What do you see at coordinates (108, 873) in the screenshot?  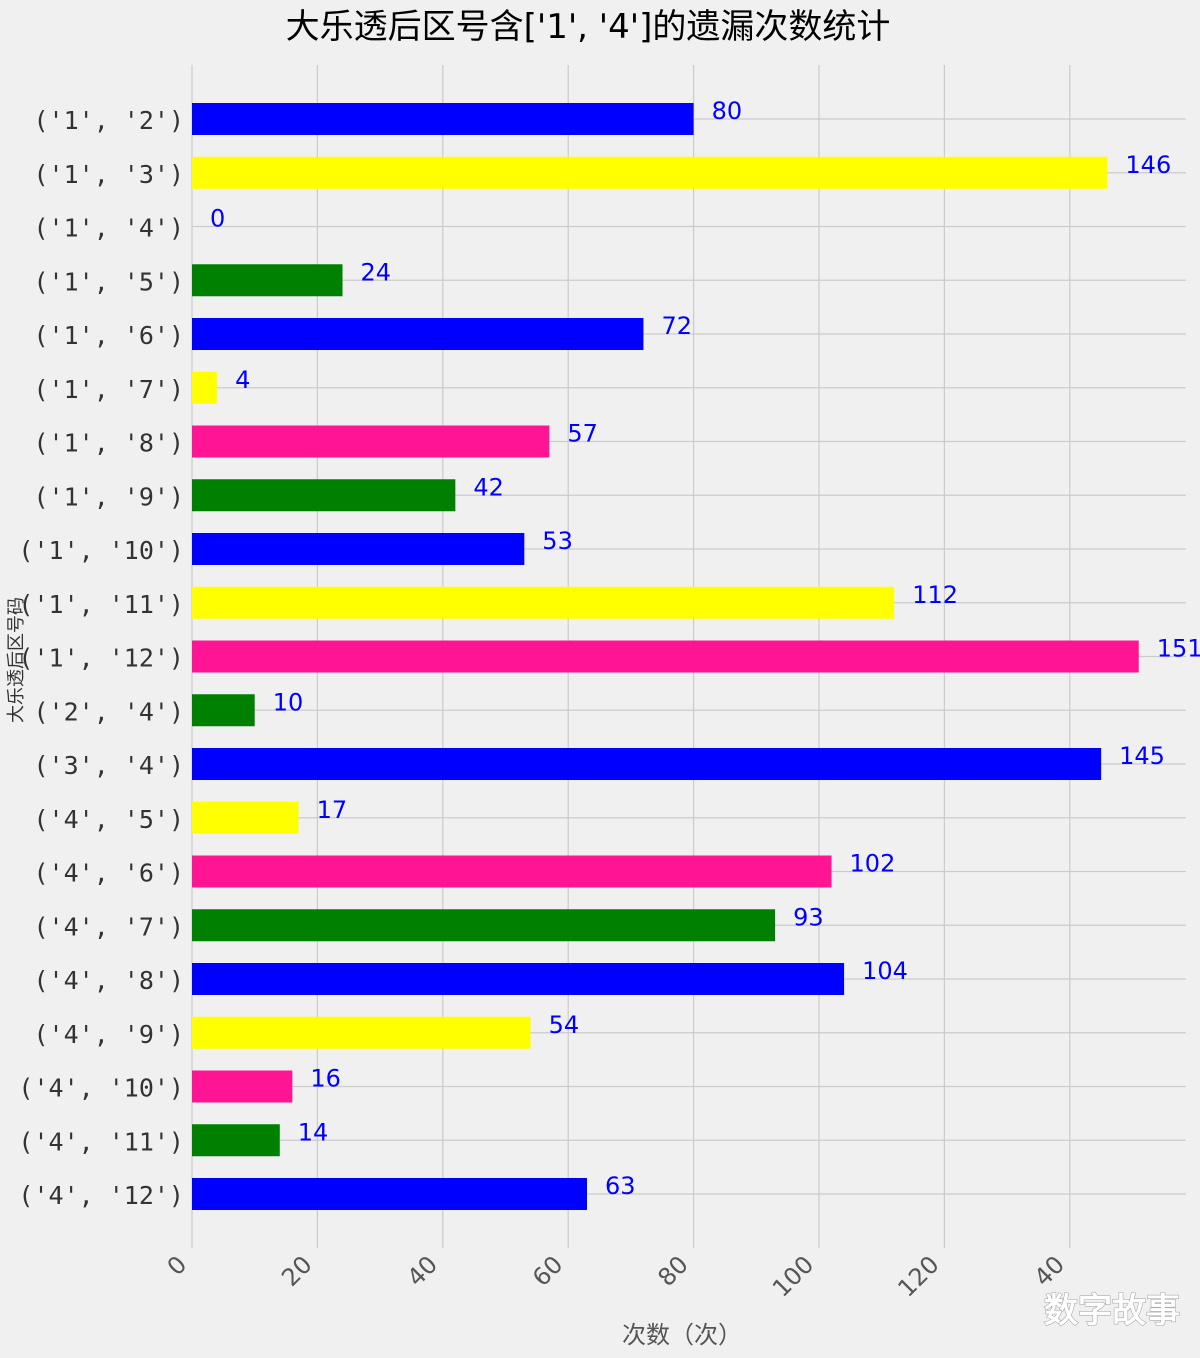 I see `y-tick-label: ('4', '6')` at bounding box center [108, 873].